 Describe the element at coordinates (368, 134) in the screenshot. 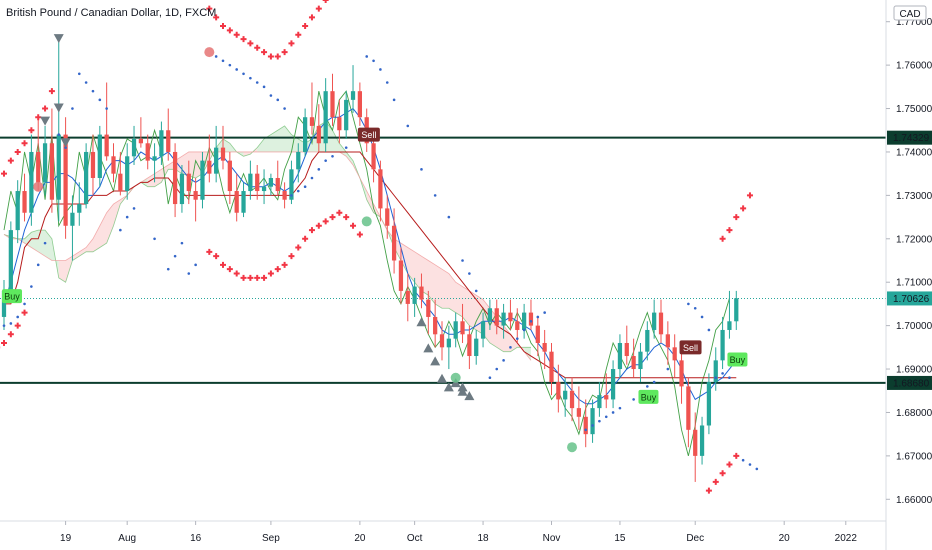

I see `sell-signal-1: Sell` at that location.